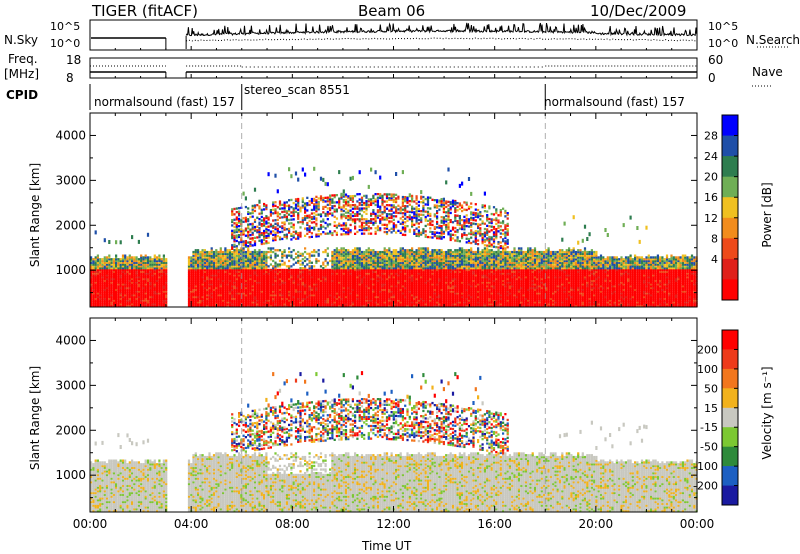  I want to click on date-title: 10/Dec/2009, so click(638, 11).